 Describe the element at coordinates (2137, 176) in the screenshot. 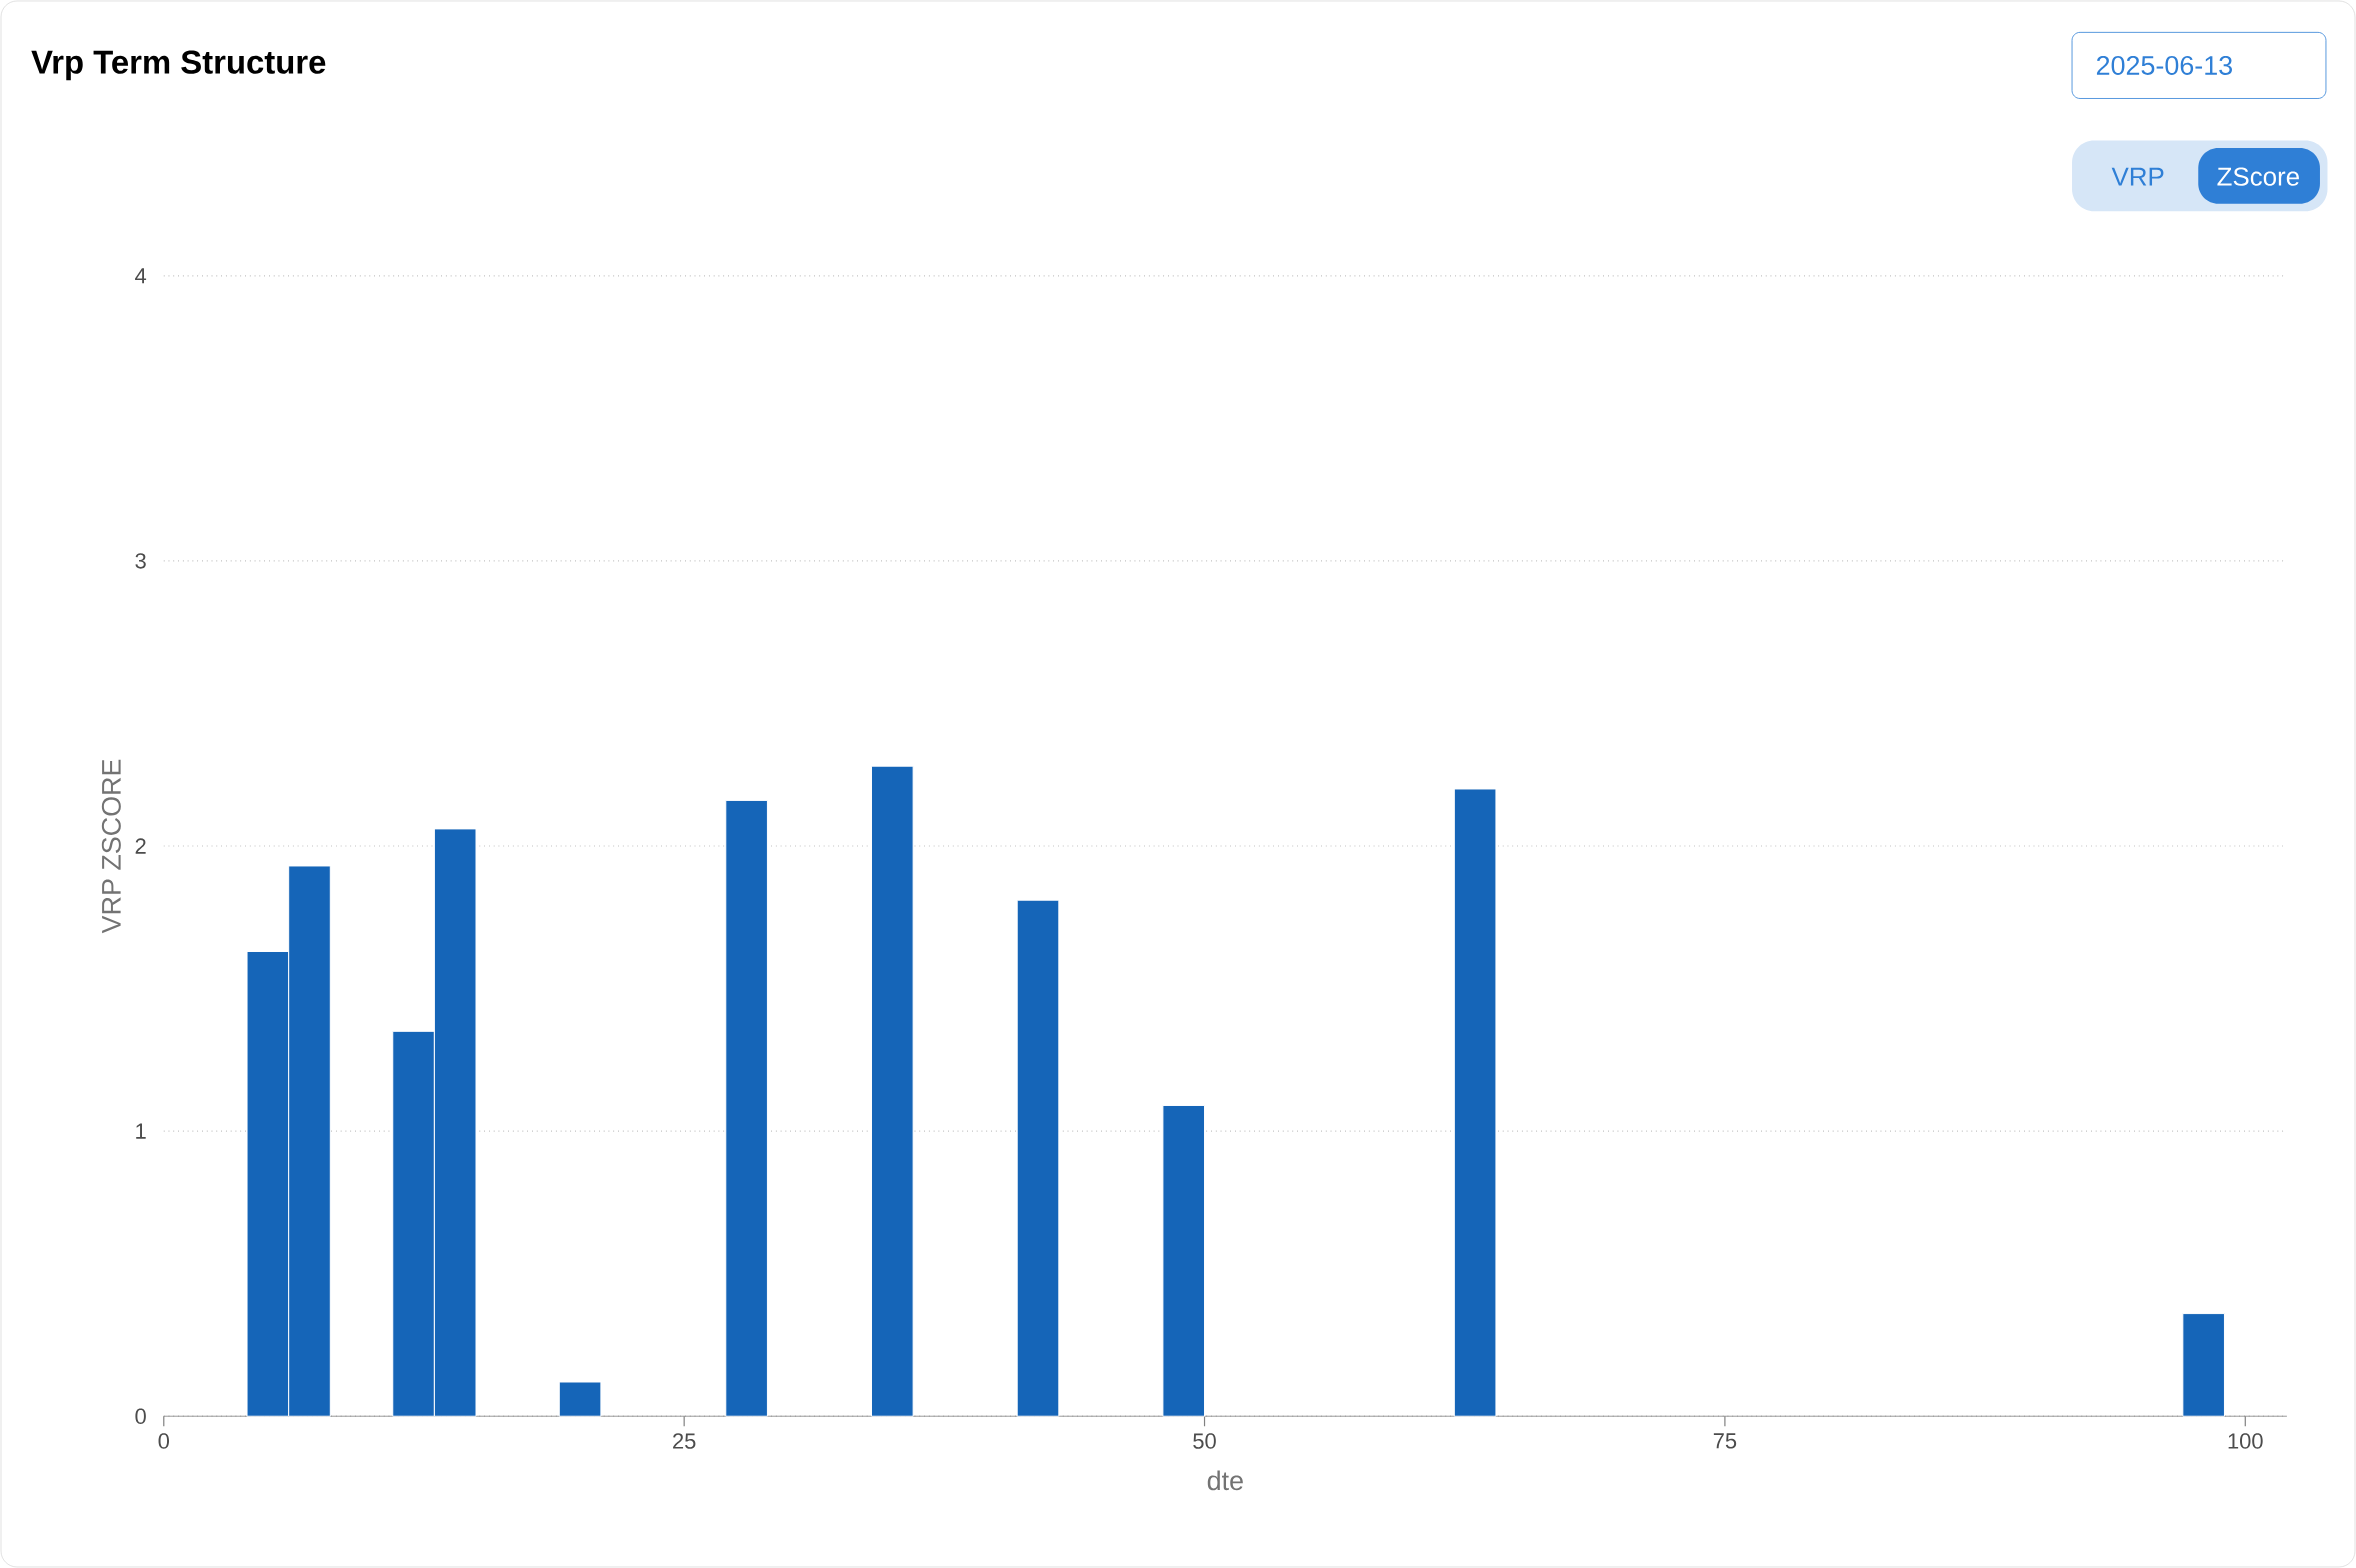

I see `text: VRP` at that location.